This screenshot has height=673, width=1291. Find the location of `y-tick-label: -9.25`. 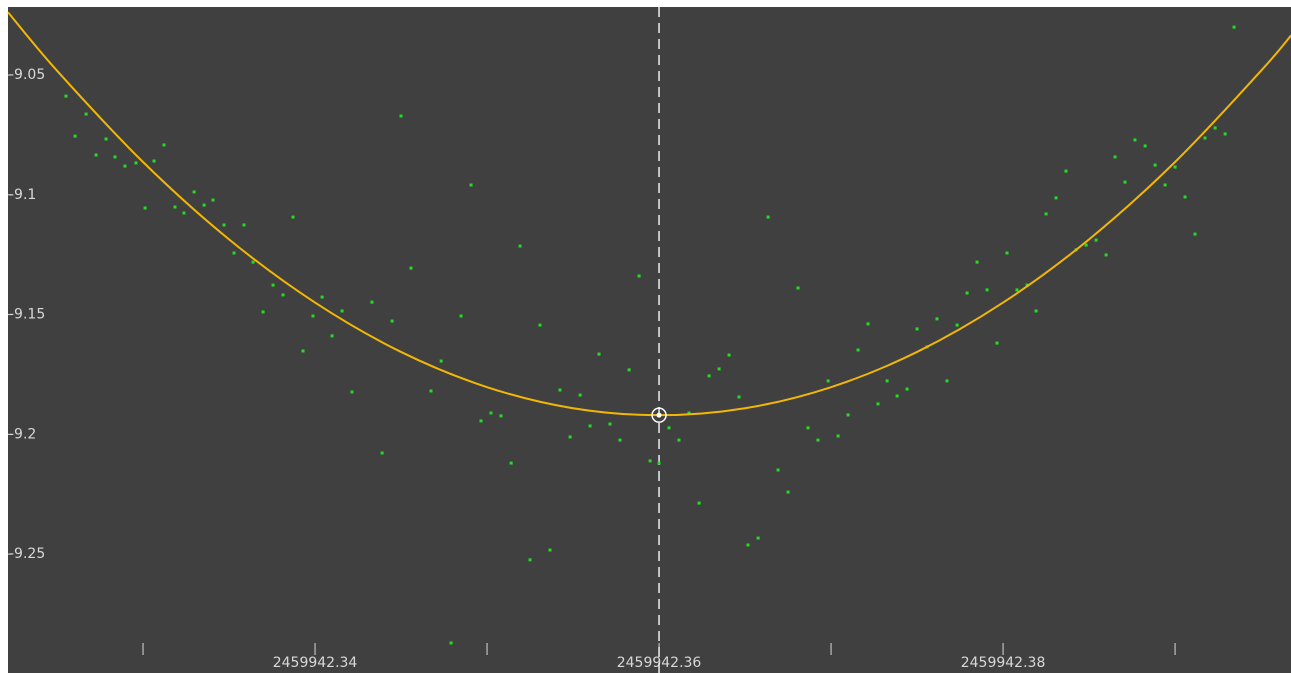

y-tick-label: -9.25 is located at coordinates (27, 554).